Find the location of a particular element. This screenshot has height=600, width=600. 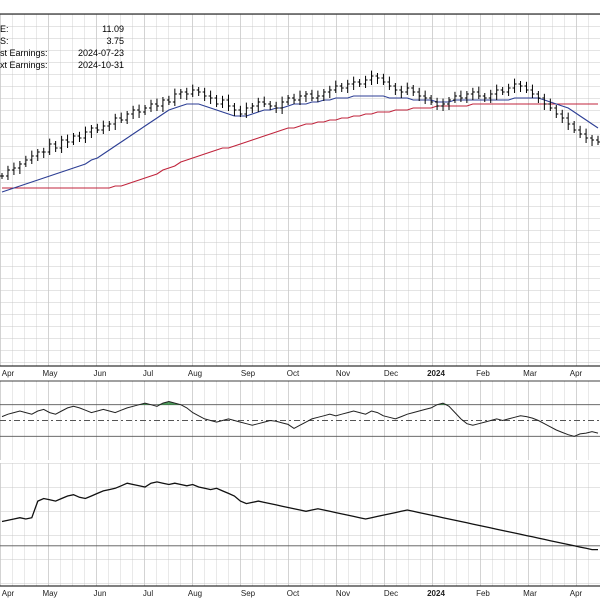

relative-strength-path is located at coordinates (299, 516).